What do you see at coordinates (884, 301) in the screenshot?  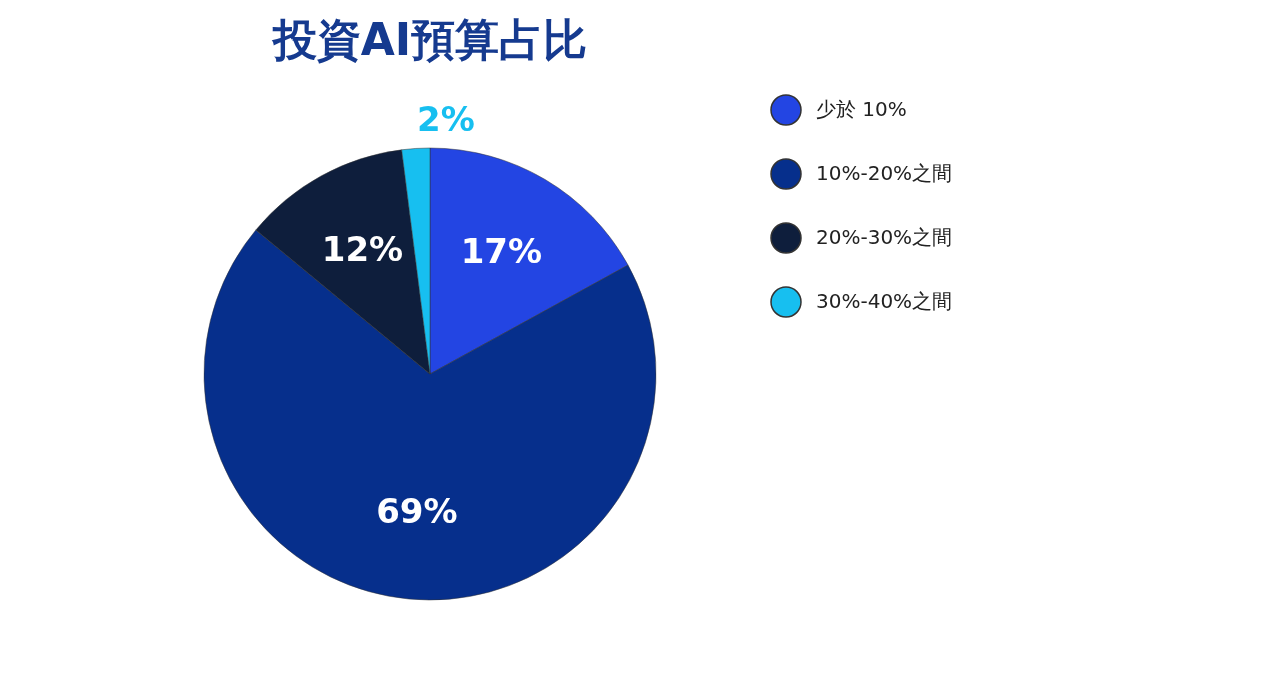 I see `legend-label: 30%-40%之間` at bounding box center [884, 301].